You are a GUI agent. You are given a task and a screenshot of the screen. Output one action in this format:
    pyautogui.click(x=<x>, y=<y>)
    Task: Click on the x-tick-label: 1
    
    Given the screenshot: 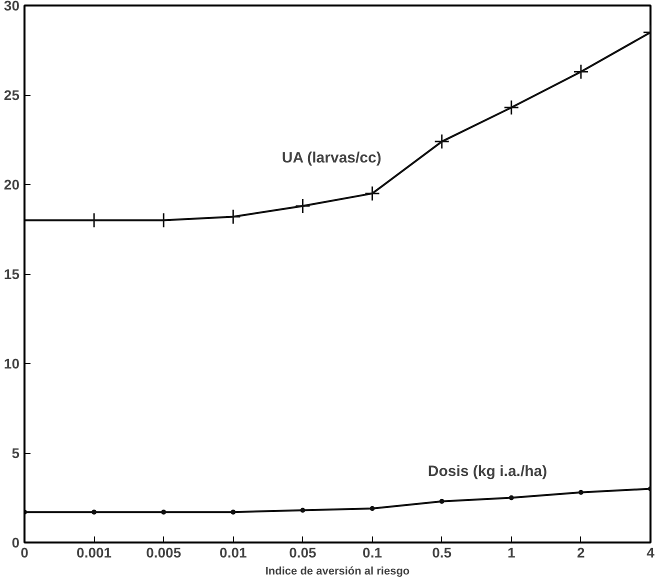 What is the action you would take?
    pyautogui.click(x=511, y=552)
    